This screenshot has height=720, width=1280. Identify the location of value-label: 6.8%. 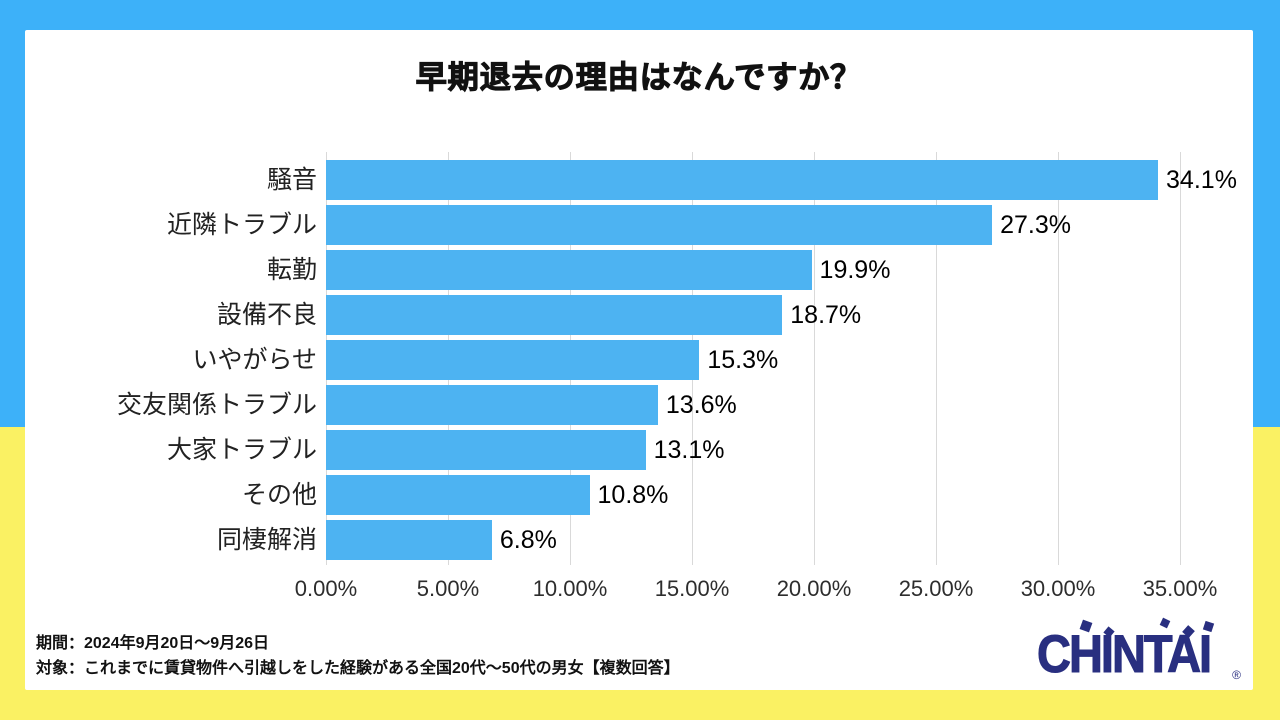
(528, 540).